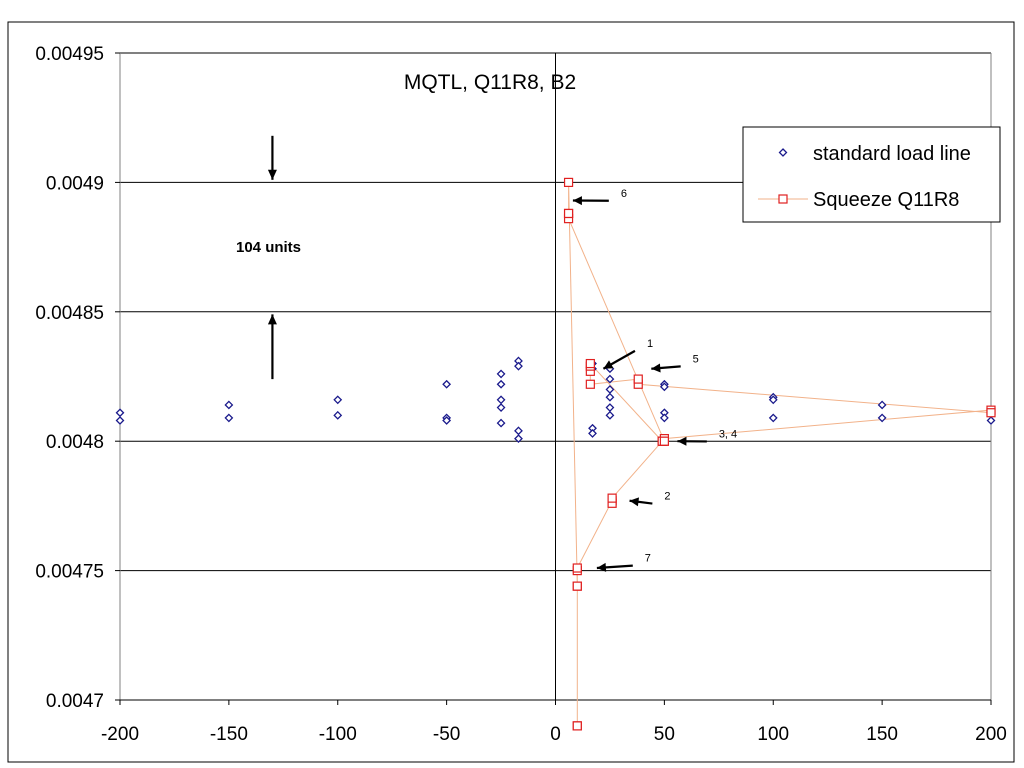  I want to click on annotation-label: 7, so click(648, 559).